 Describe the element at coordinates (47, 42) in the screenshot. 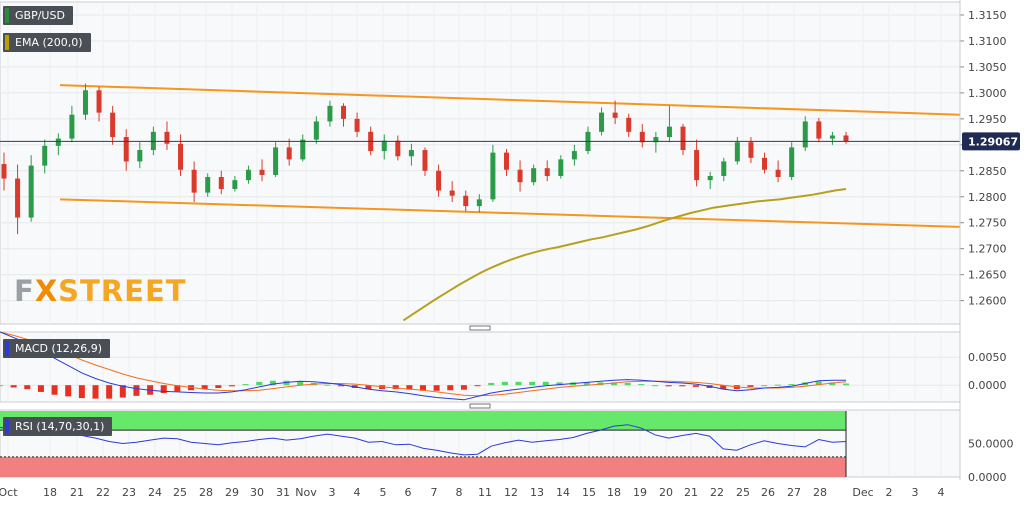

I see `ema-indicator-label: EMA (200,0)` at that location.